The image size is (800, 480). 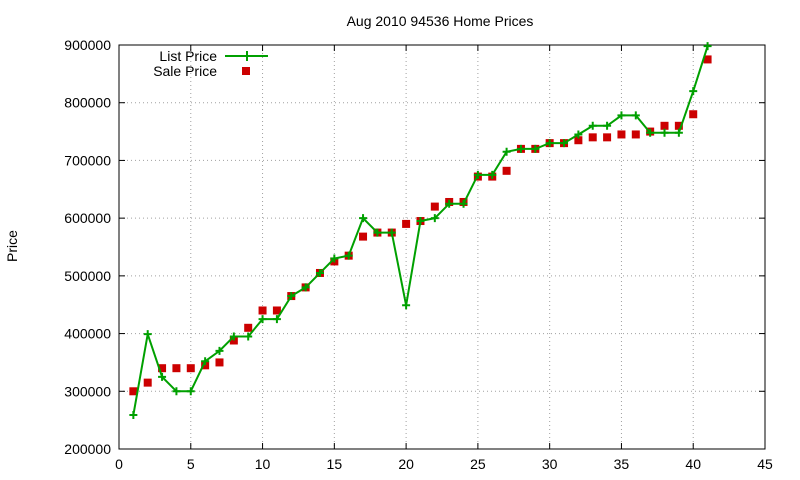 What do you see at coordinates (119, 464) in the screenshot?
I see `x-tick-label: 0` at bounding box center [119, 464].